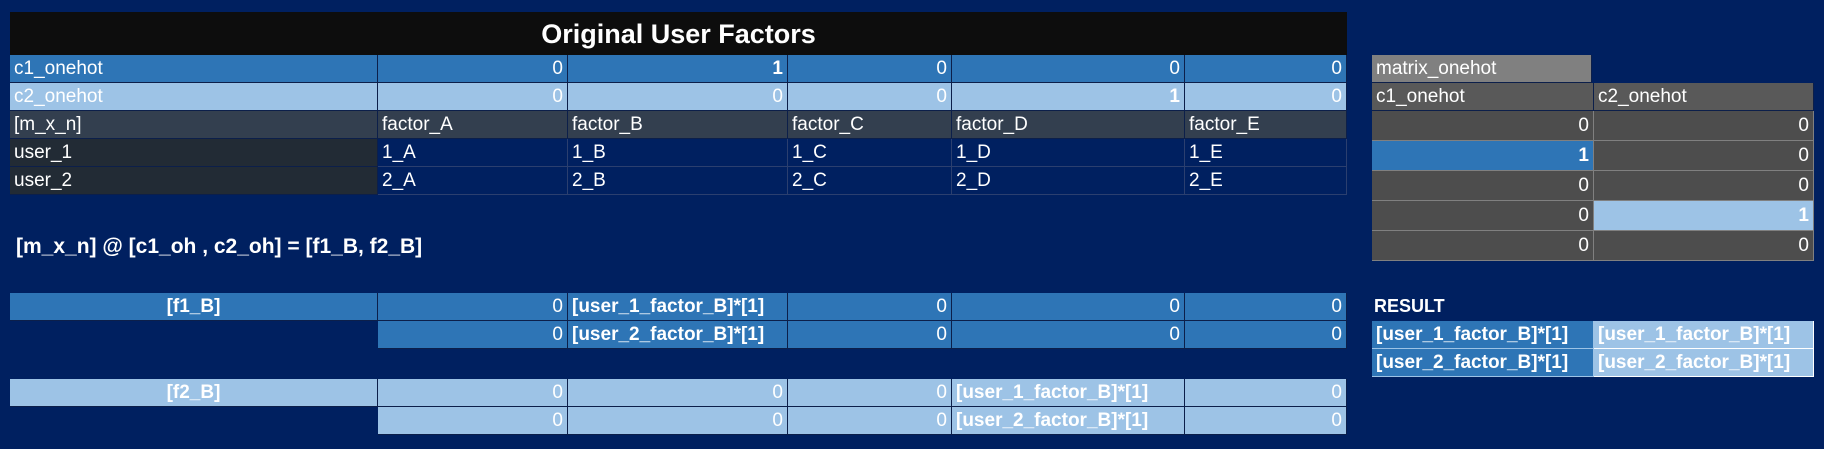 Image resolution: width=1824 pixels, height=449 pixels. What do you see at coordinates (1483, 246) in the screenshot?
I see `matrix-onehot-r5-c1: 0` at bounding box center [1483, 246].